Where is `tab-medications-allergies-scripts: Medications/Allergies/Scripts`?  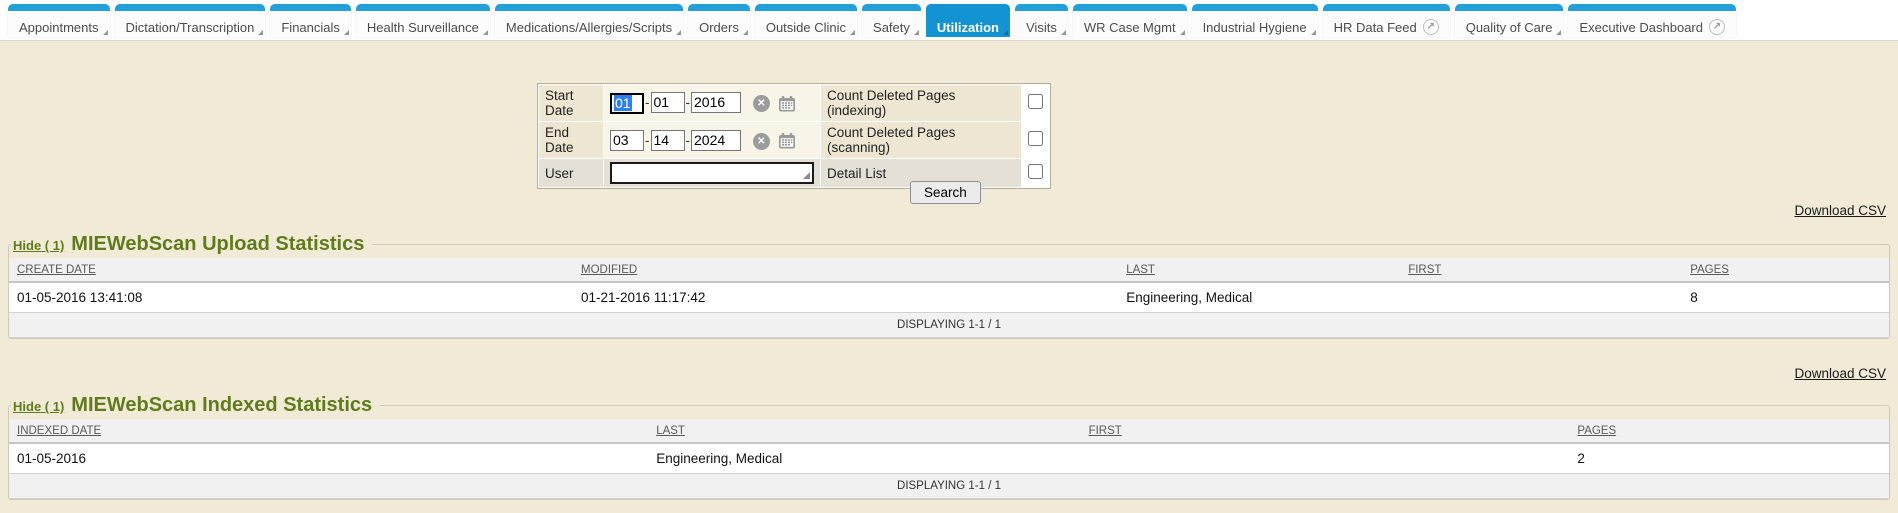
tab-medications-allergies-scripts: Medications/Allergies/Scripts is located at coordinates (589, 20).